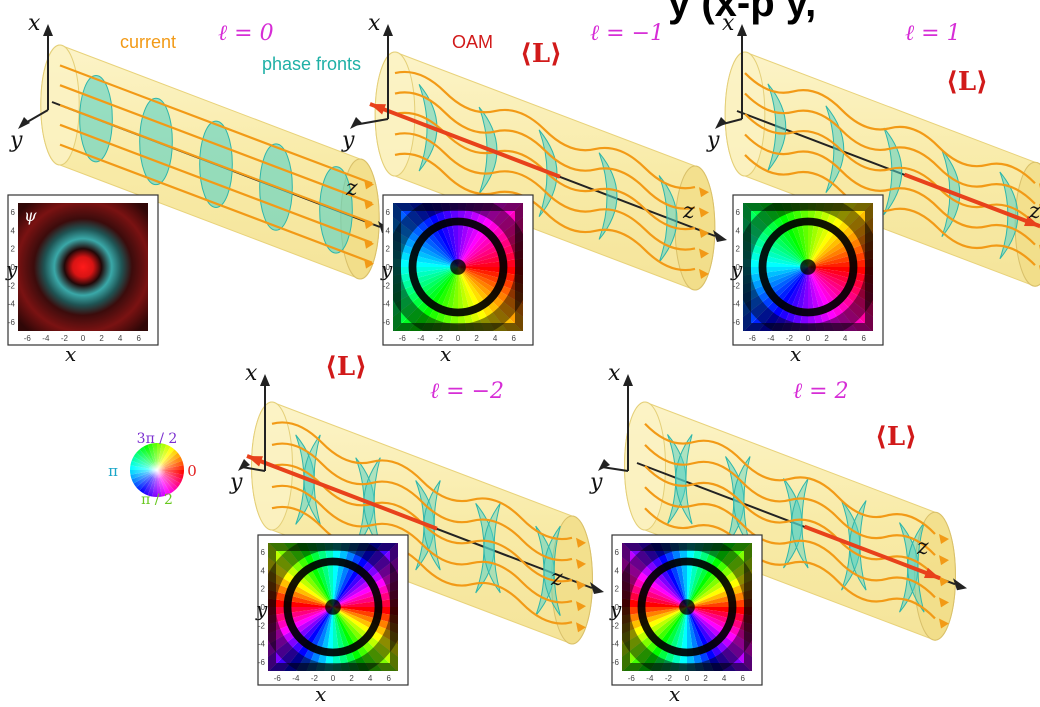 This screenshot has width=1040, height=707. What do you see at coordinates (472, 42) in the screenshot?
I see `oam-label: OAM` at bounding box center [472, 42].